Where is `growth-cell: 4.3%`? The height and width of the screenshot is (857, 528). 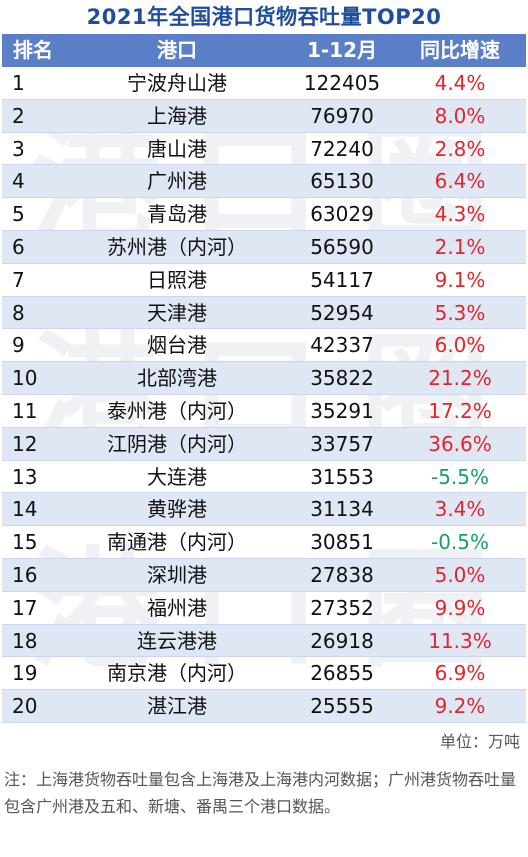
growth-cell: 4.3% is located at coordinates (460, 214).